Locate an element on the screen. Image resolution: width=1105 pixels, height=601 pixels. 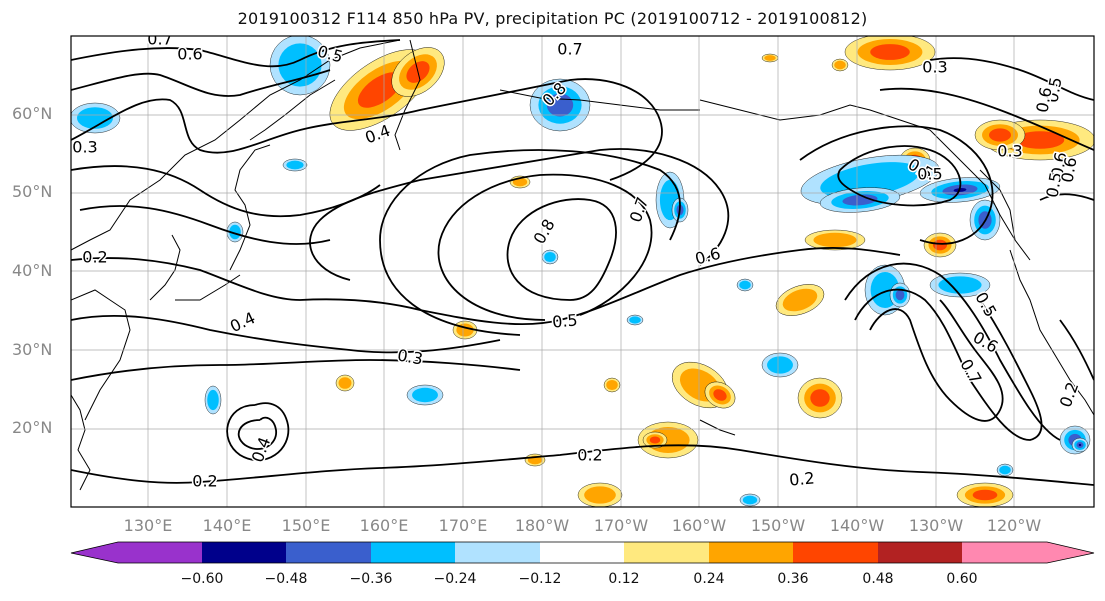
lon-label-150e: 150°E is located at coordinates (306, 525).